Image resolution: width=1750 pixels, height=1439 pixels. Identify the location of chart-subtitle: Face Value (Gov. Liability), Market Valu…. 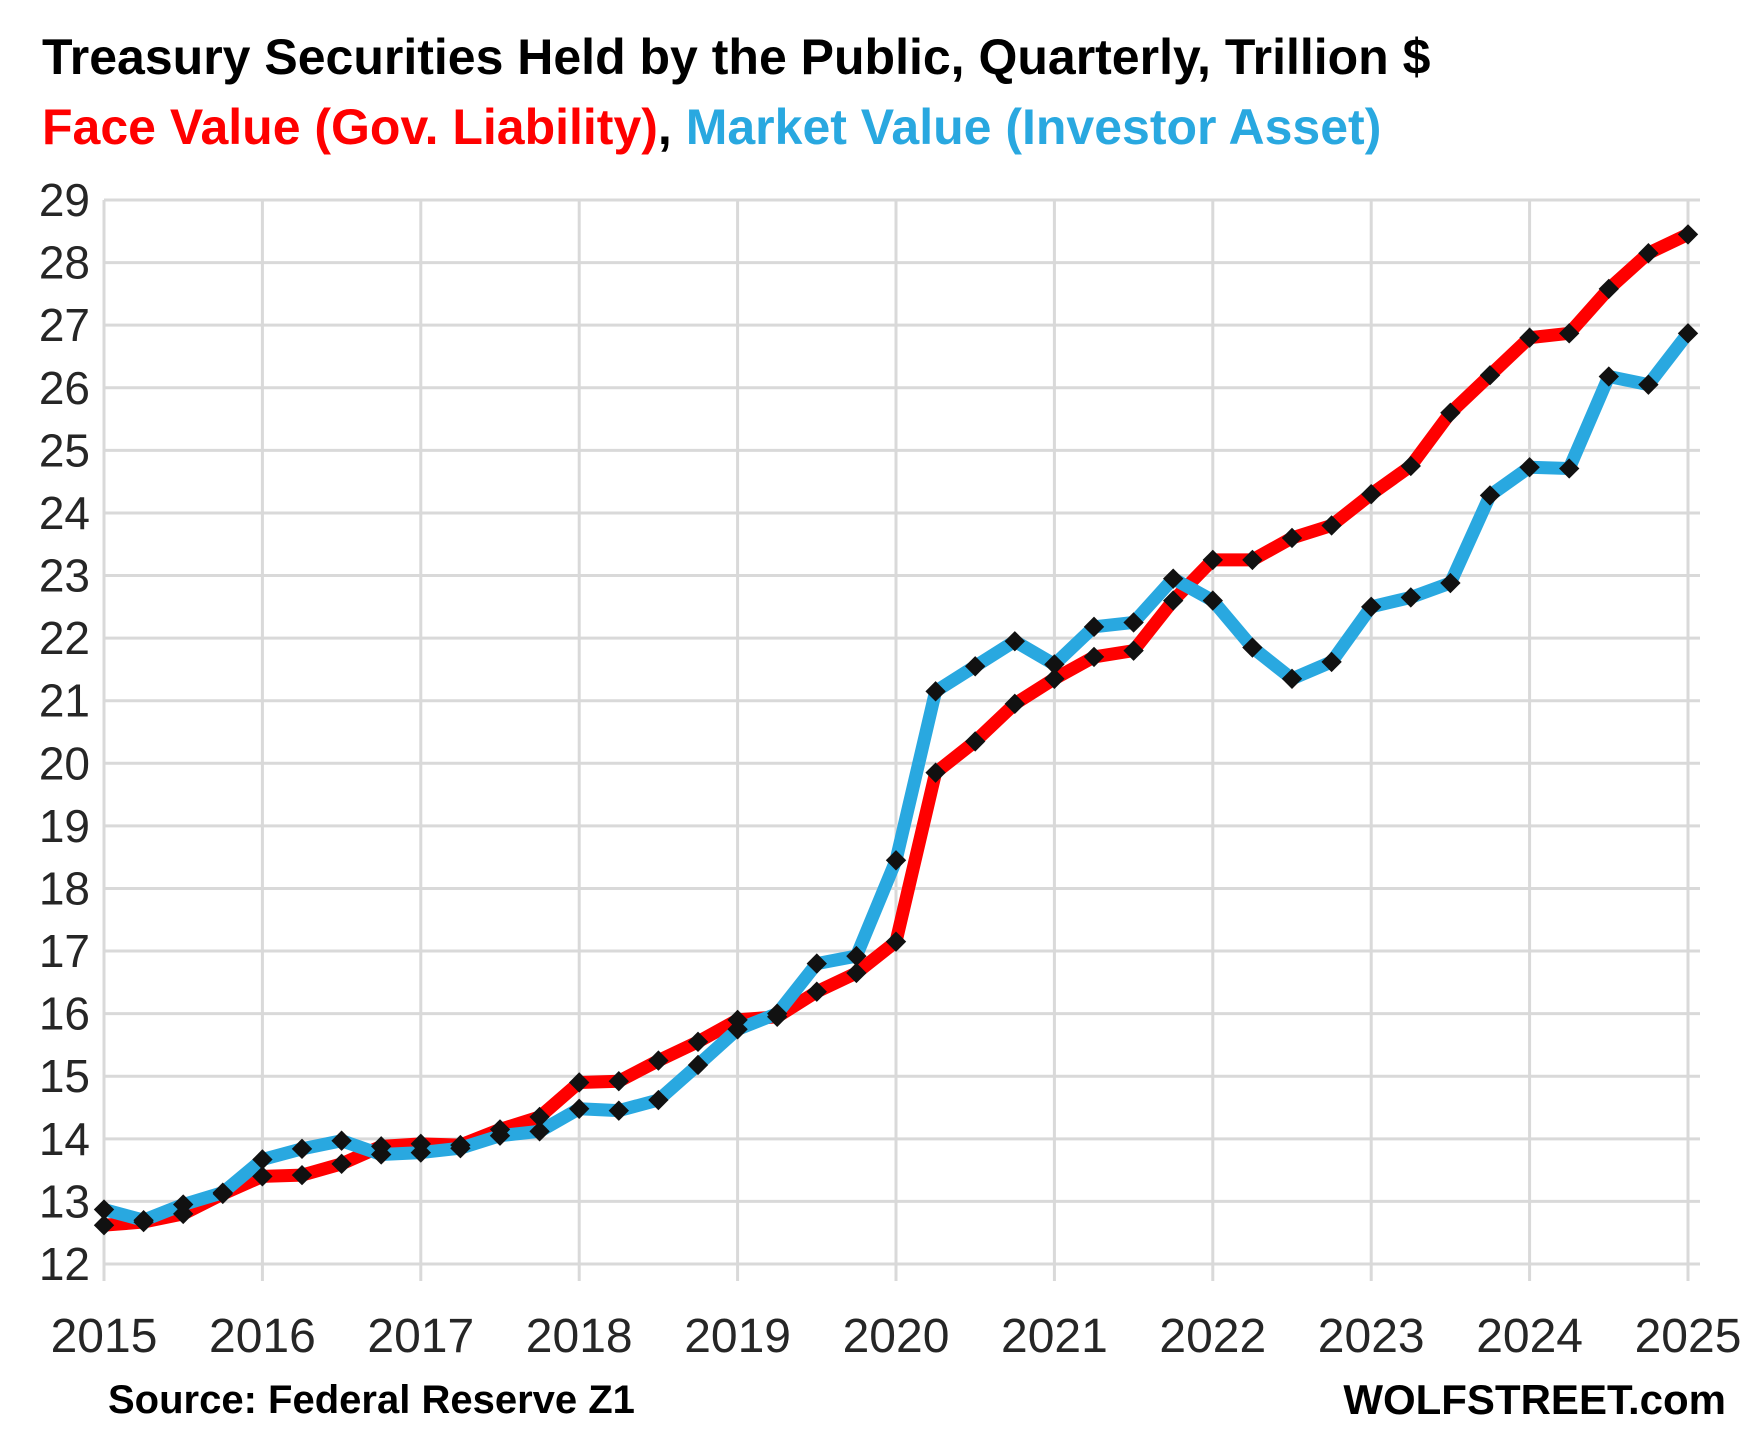
(736, 127).